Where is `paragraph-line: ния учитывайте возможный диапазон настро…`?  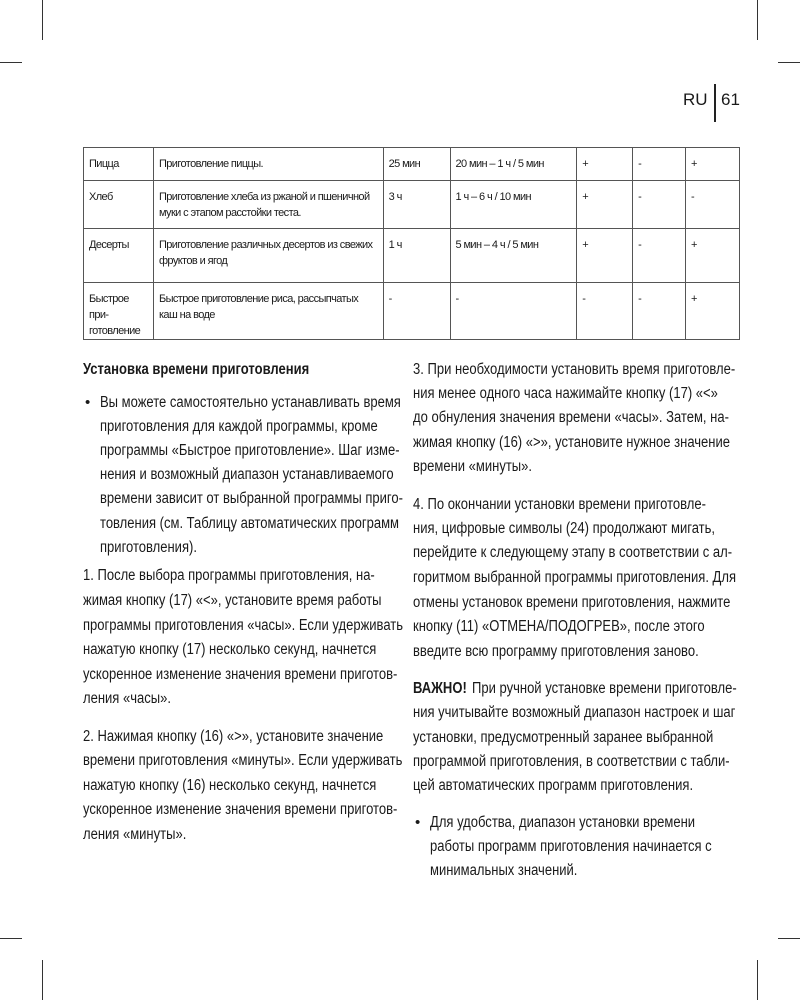 paragraph-line: ния учитывайте возможный диапазон настро… is located at coordinates (574, 712).